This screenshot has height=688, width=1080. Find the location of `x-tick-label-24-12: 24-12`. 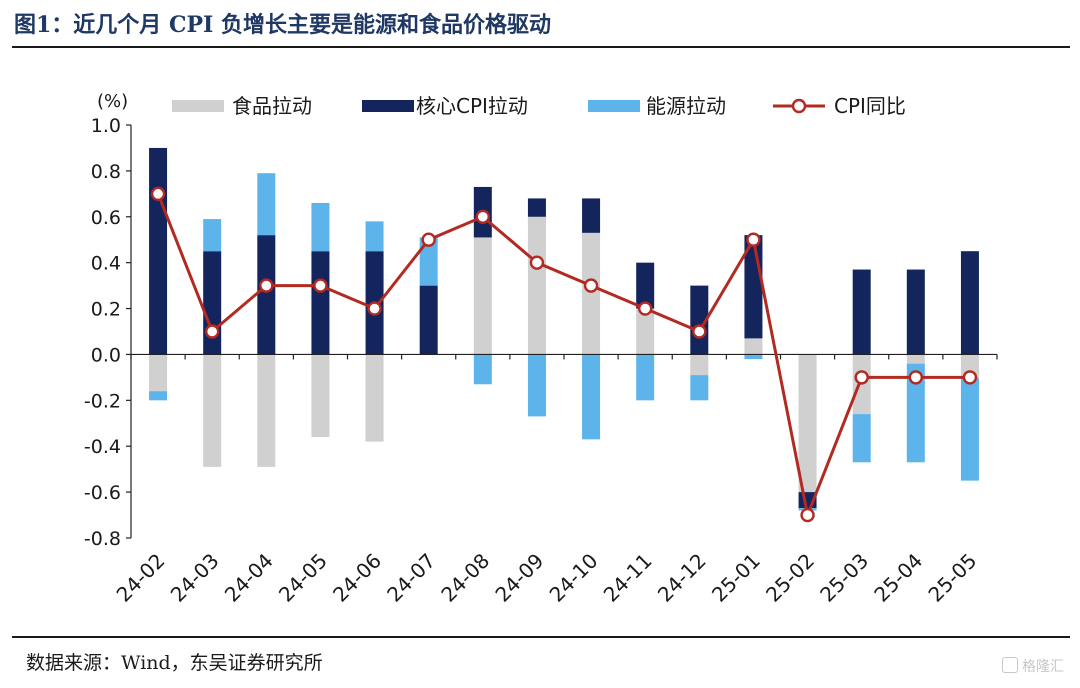

x-tick-label-24-12: 24-12 is located at coordinates (682, 578).